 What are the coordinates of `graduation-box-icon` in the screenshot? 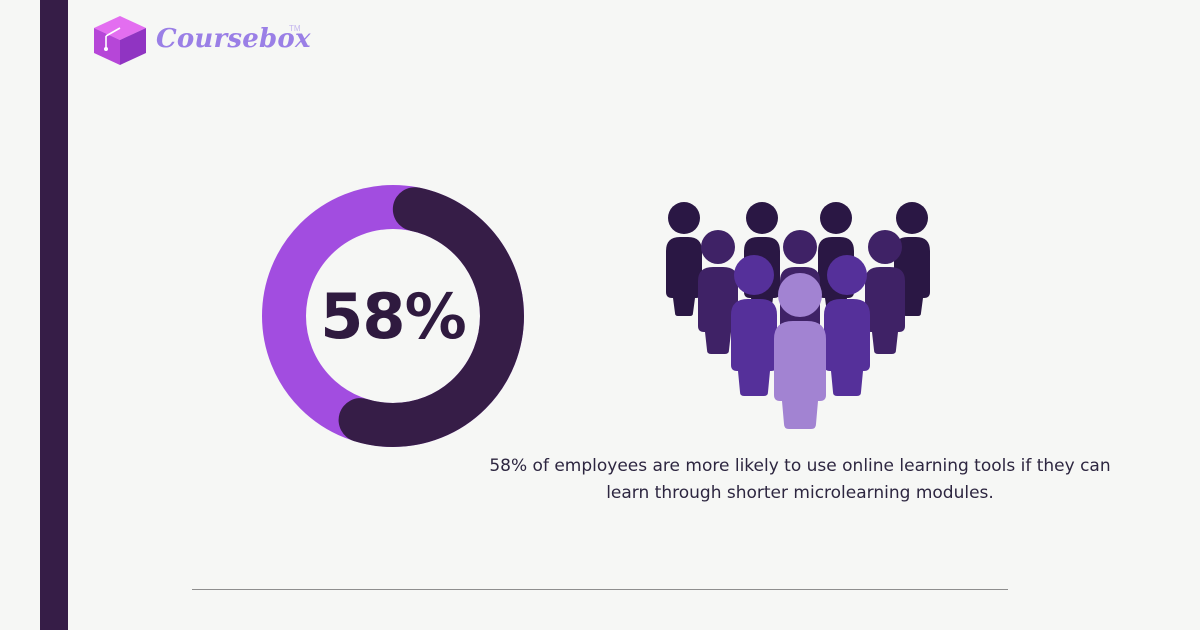 It's located at (120, 40).